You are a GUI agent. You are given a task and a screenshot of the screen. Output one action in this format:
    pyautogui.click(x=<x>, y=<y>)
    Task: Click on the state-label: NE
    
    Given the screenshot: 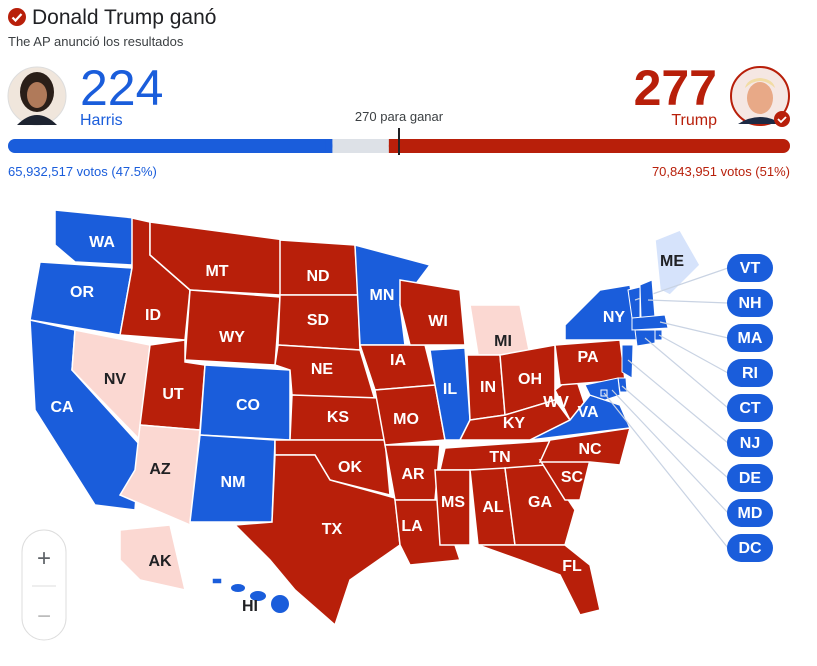 What is the action you would take?
    pyautogui.click(x=322, y=369)
    